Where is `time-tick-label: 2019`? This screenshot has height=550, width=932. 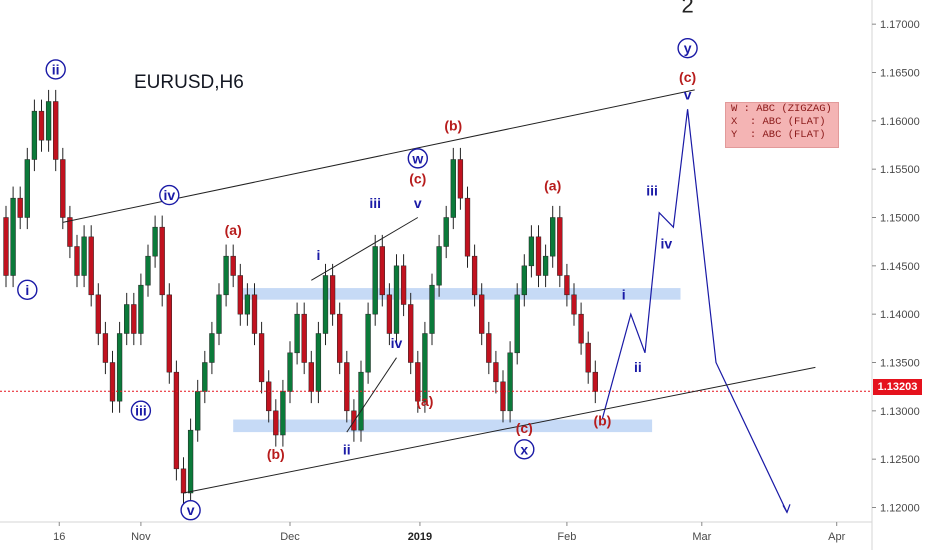 time-tick-label: 2019 is located at coordinates (420, 537).